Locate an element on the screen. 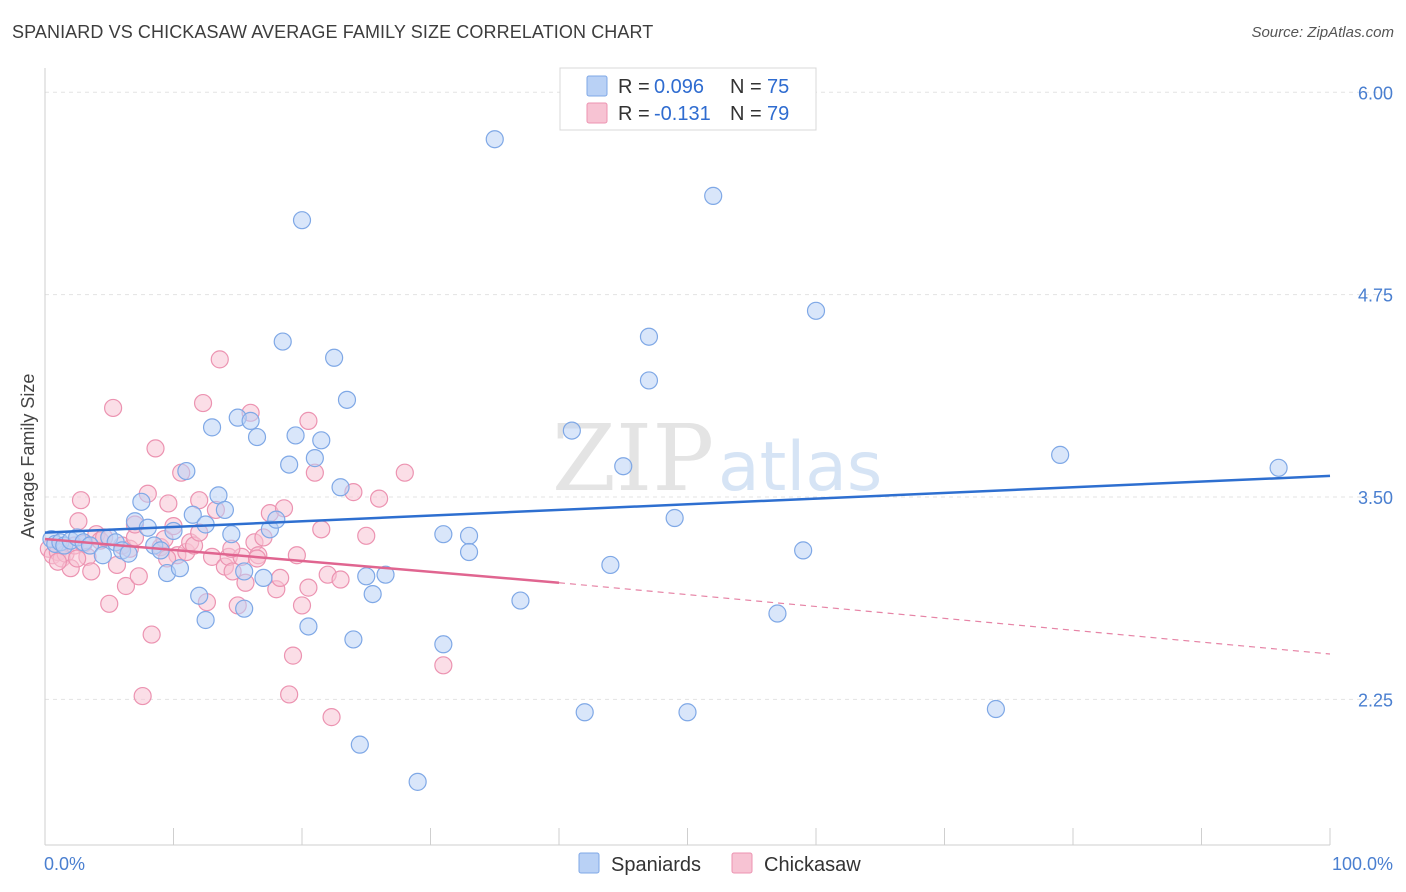 This screenshot has width=1406, height=892. legend-swatch-chickasaw is located at coordinates (742, 863).